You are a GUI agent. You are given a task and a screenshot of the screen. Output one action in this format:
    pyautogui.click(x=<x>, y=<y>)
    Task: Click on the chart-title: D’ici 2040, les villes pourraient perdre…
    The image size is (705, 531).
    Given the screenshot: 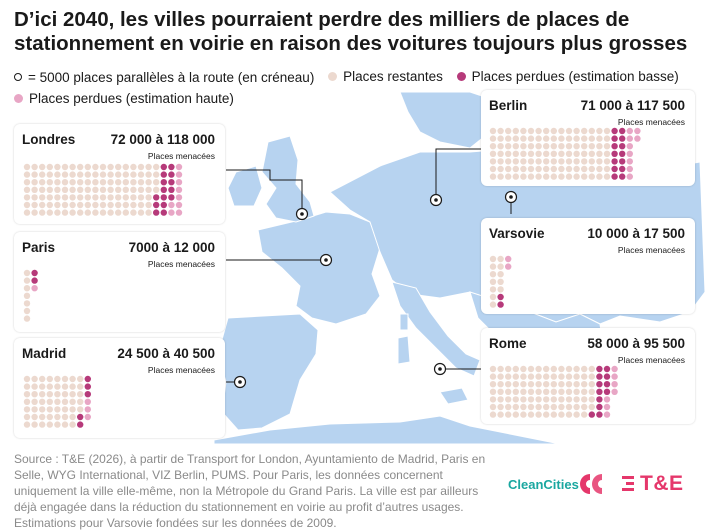 What is the action you would take?
    pyautogui.click(x=351, y=31)
    